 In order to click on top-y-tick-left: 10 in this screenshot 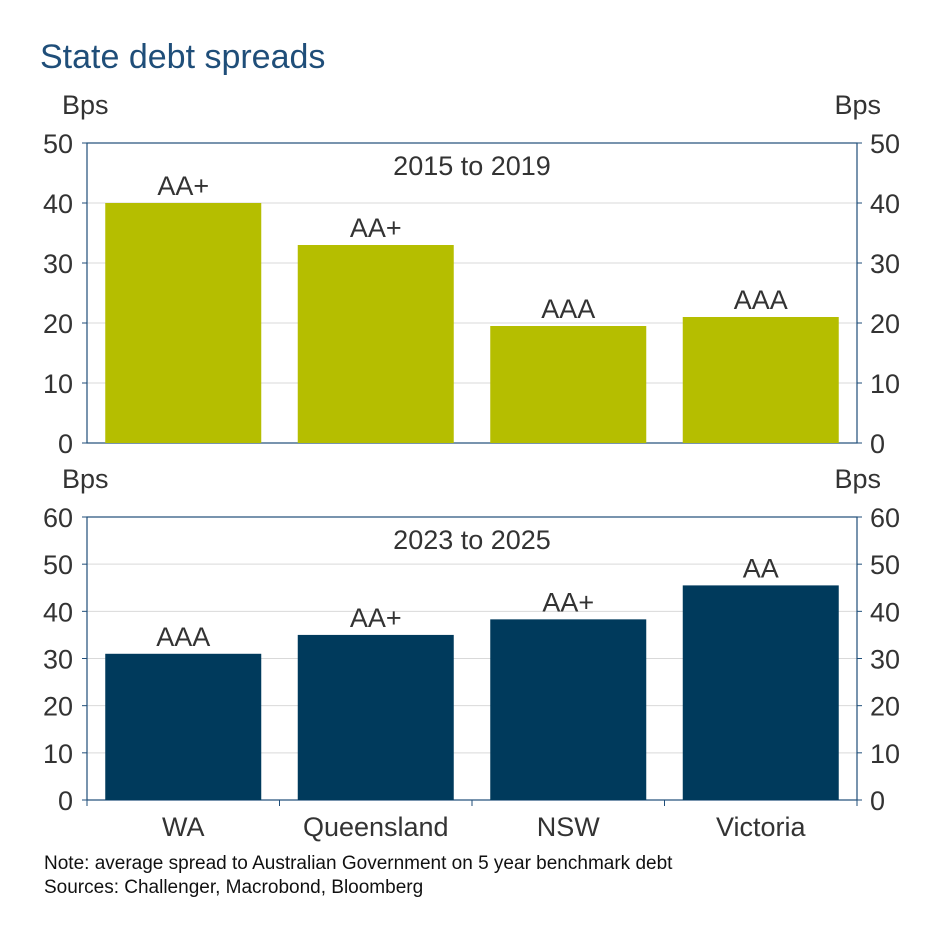, I will do `click(58, 384)`.